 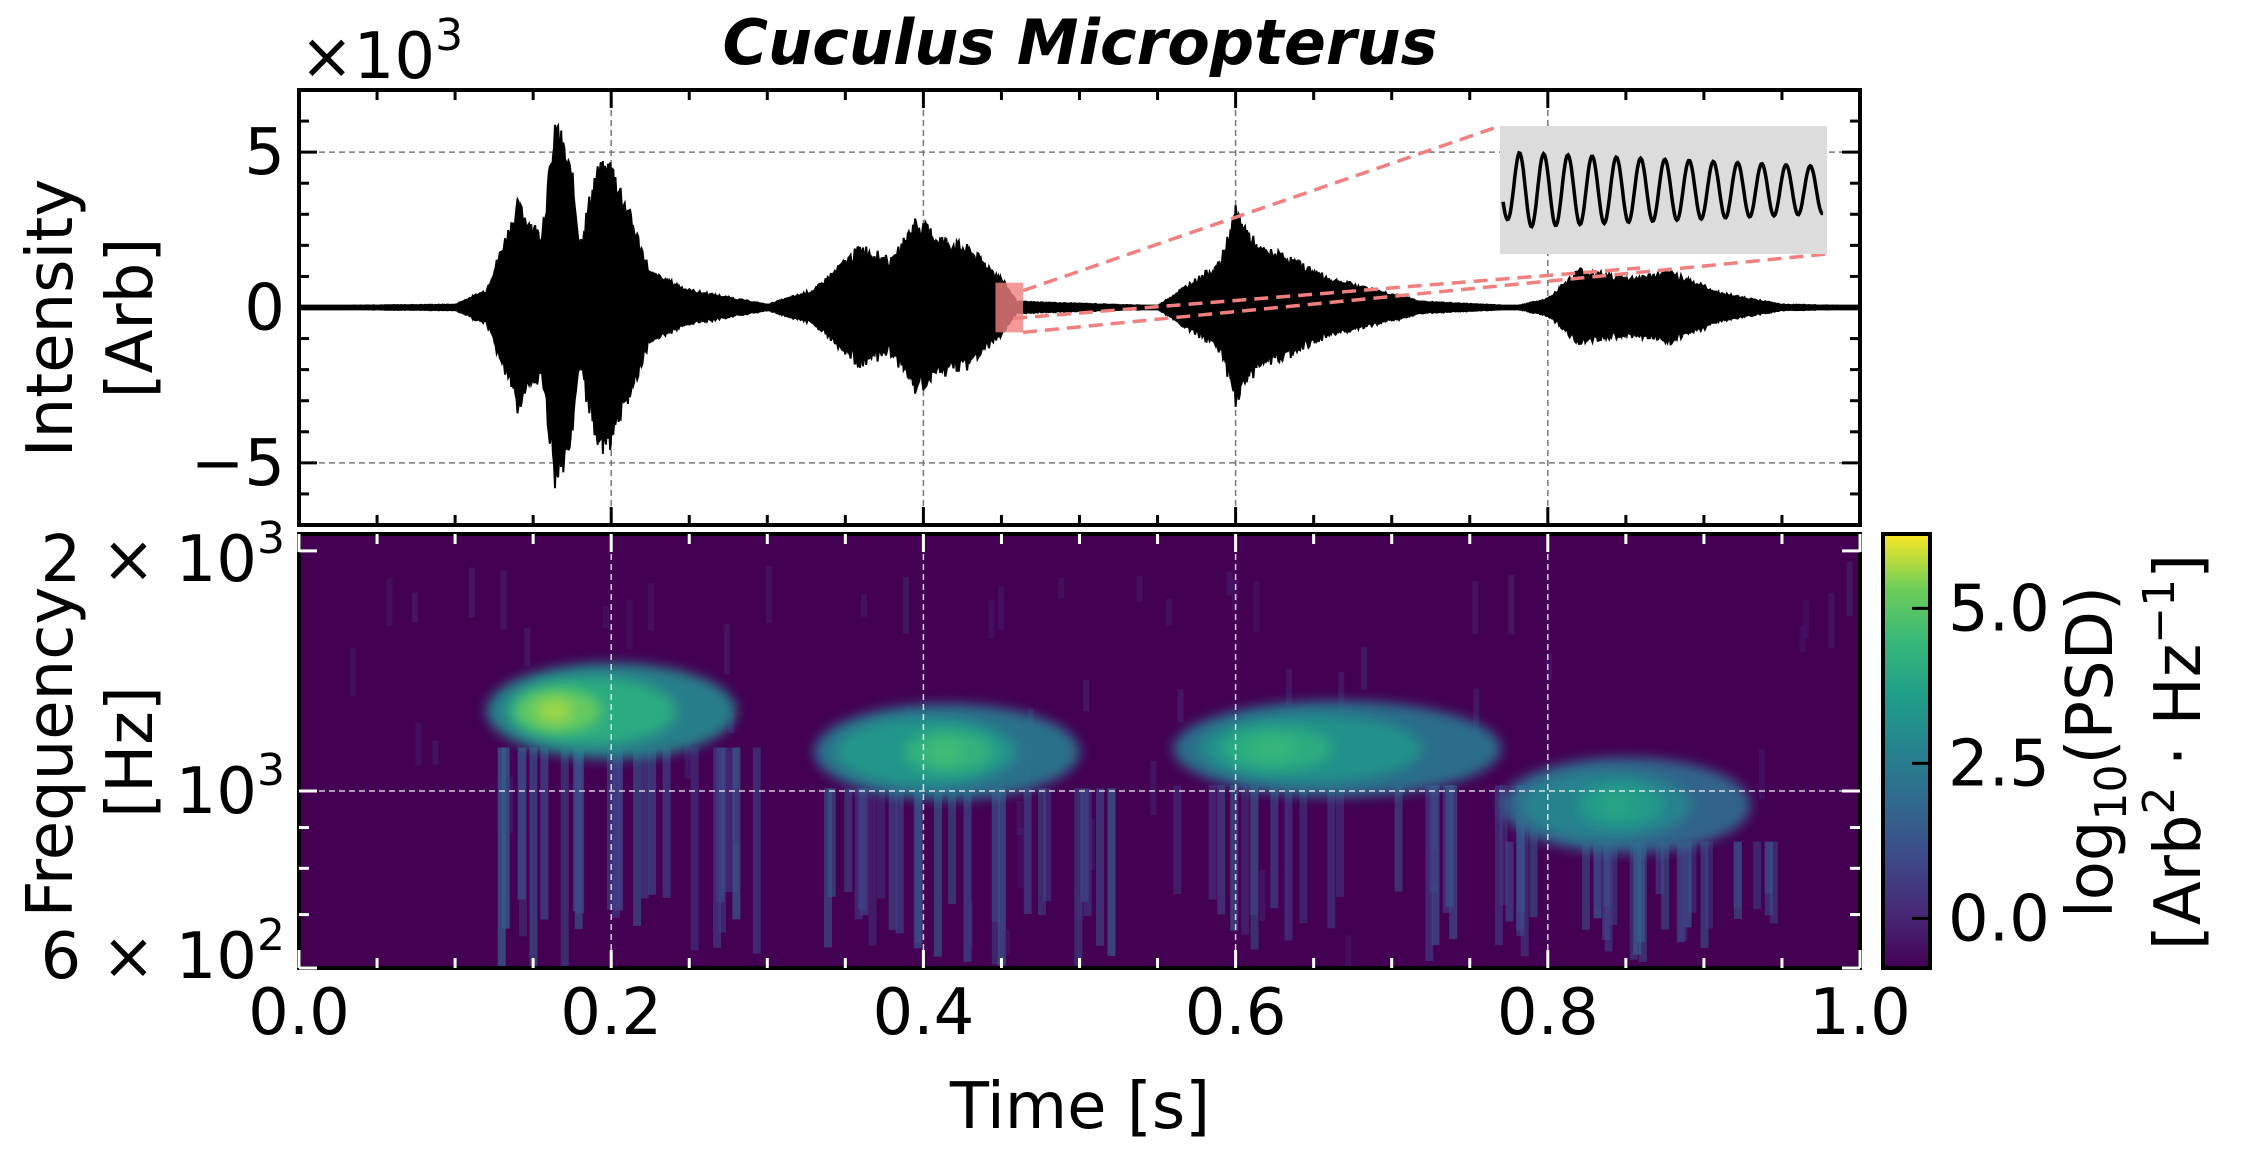 What do you see at coordinates (299, 1013) in the screenshot?
I see `x-tick-label: 0.0` at bounding box center [299, 1013].